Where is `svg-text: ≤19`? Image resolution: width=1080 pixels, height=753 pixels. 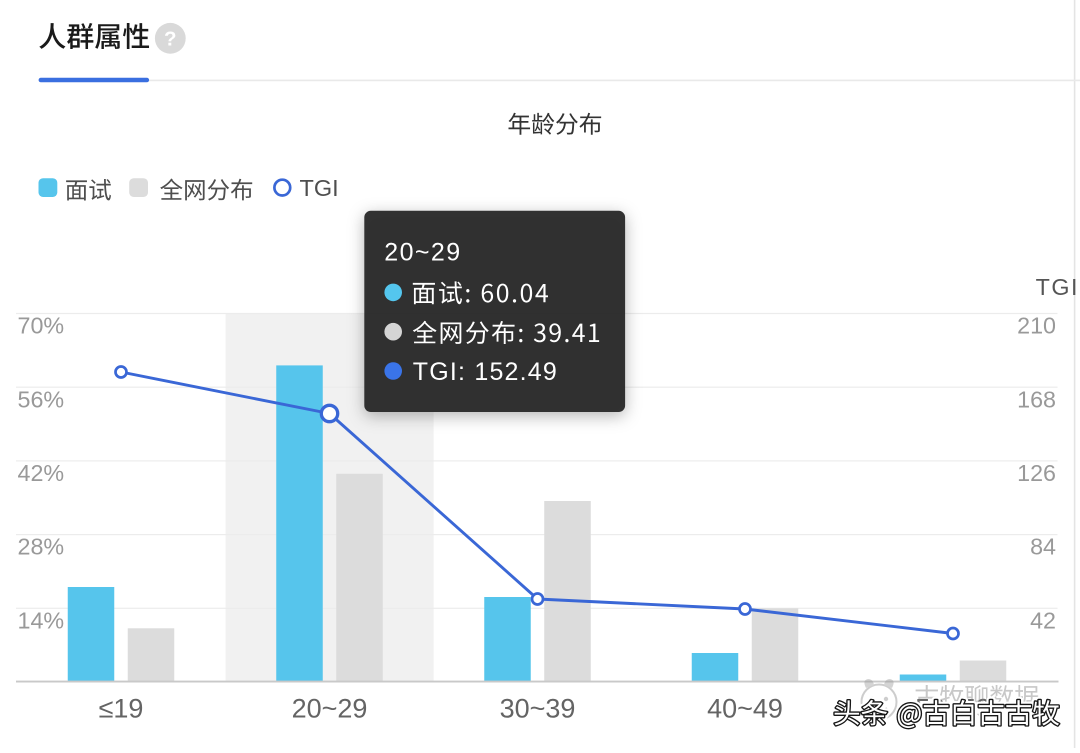
svg-text: ≤19 is located at coordinates (121, 709).